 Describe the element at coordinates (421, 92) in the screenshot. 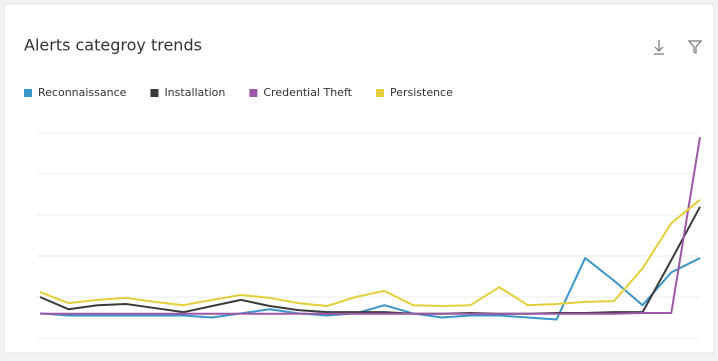

I see `legend-label: Persistence` at that location.